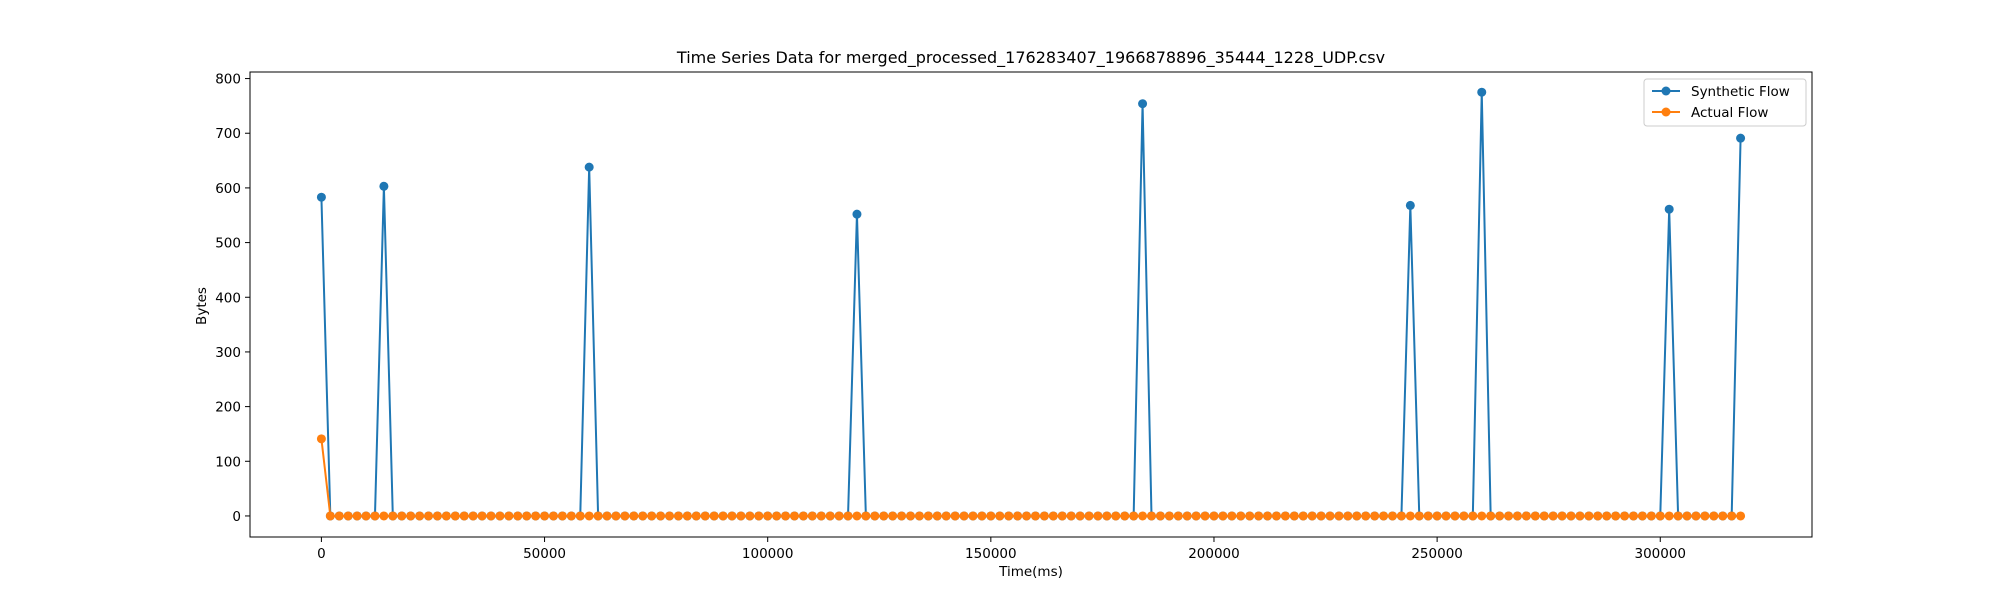 The height and width of the screenshot is (600, 2000). I want to click on y-tick-label: 700, so click(228, 134).